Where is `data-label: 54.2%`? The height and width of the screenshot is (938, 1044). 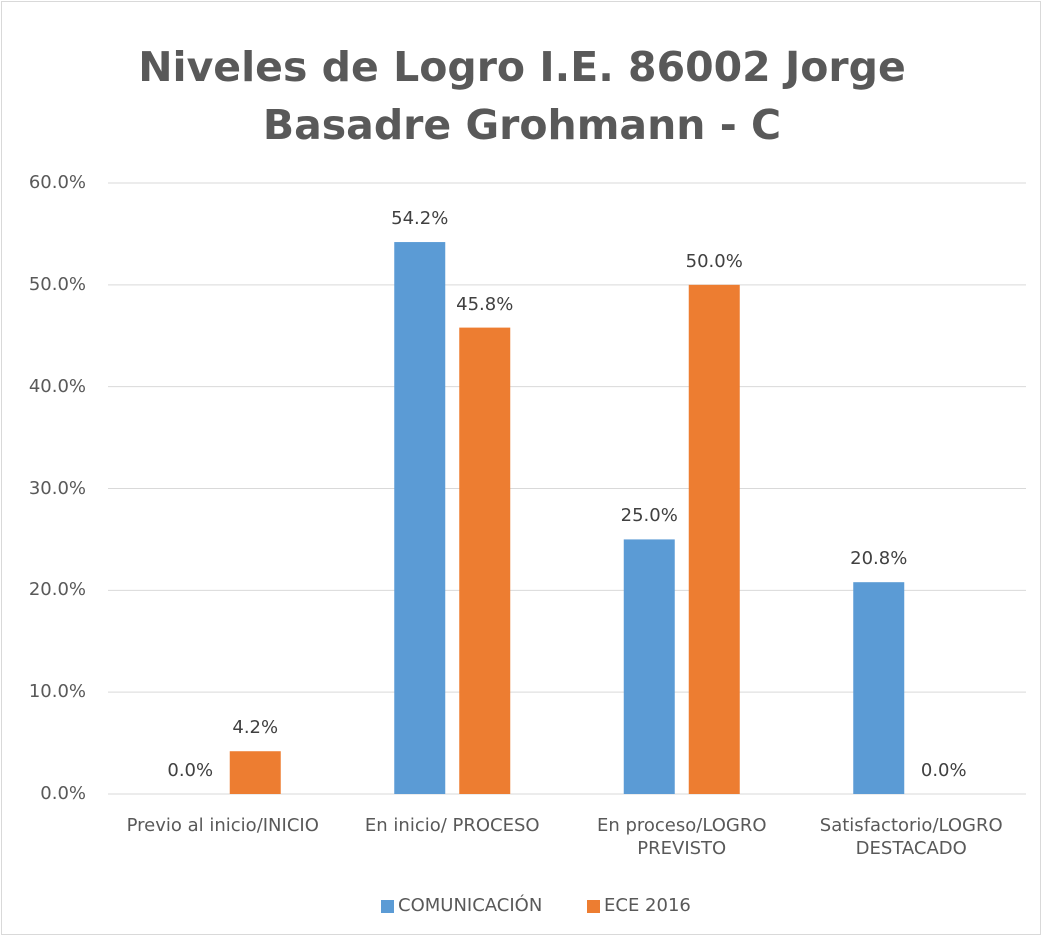 data-label: 54.2% is located at coordinates (420, 219).